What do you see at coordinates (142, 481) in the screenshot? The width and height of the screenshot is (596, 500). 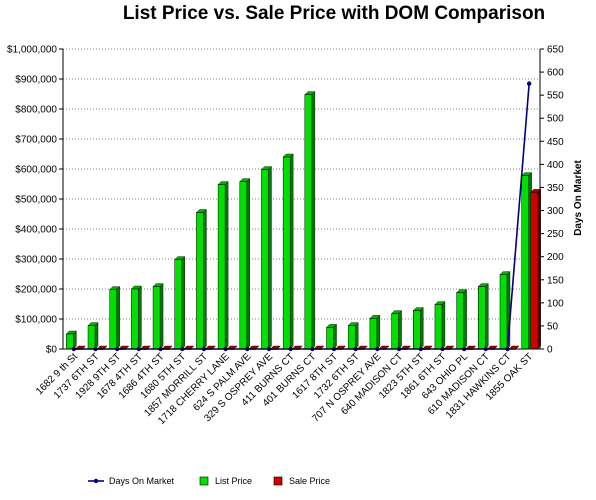 I see `legend-label: Days On Market` at bounding box center [142, 481].